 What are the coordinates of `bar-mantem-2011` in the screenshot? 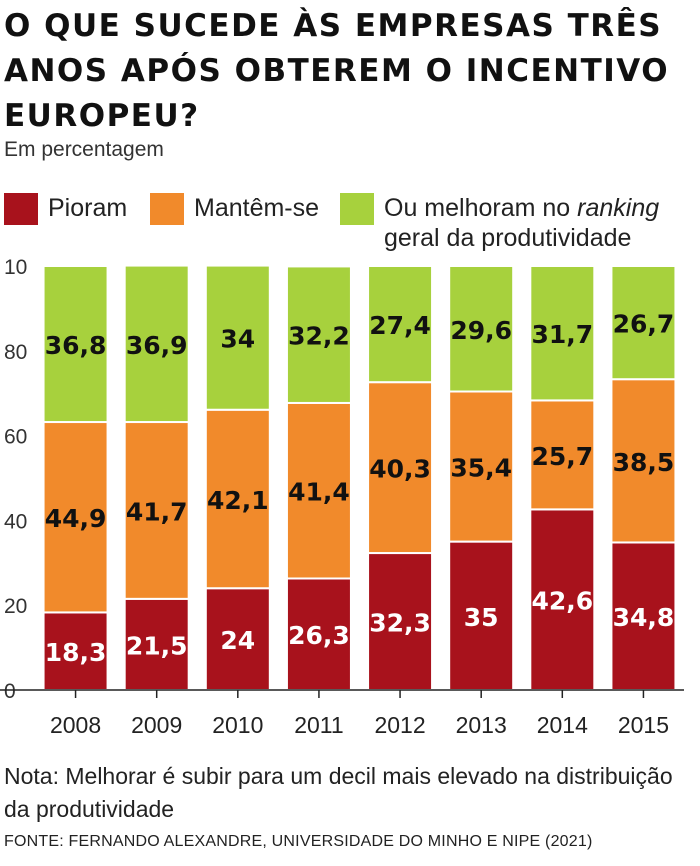 It's located at (318, 490).